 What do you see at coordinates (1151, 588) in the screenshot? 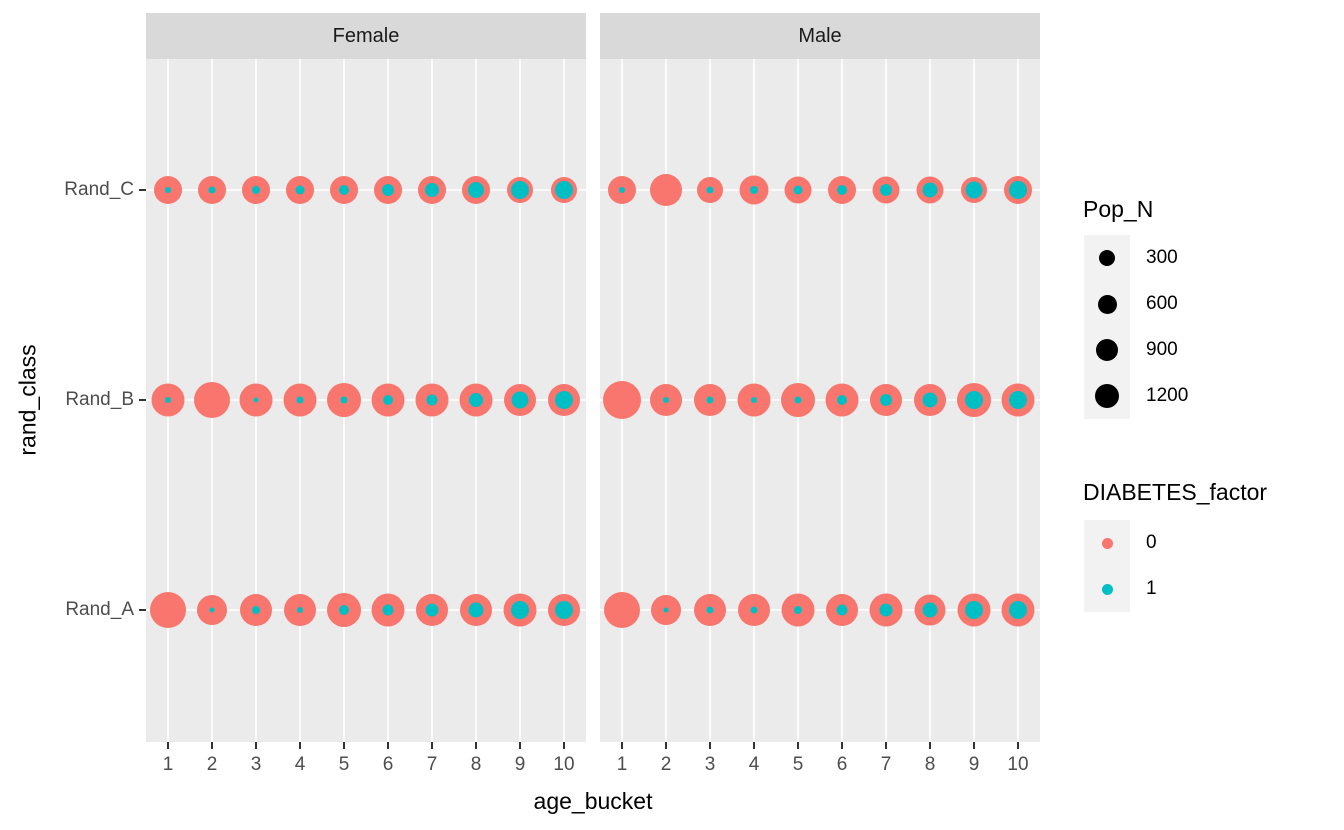
I see `color-legend-label: 1` at bounding box center [1151, 588].